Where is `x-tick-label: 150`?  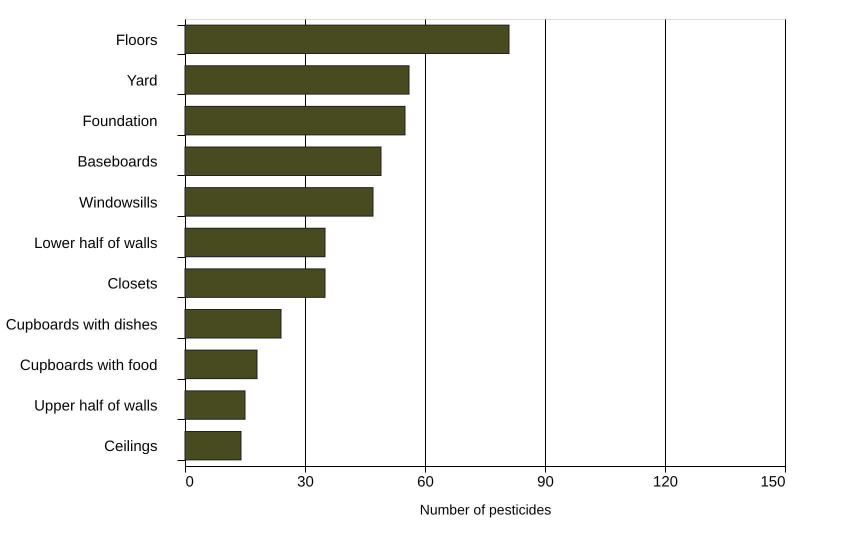
x-tick-label: 150 is located at coordinates (773, 482).